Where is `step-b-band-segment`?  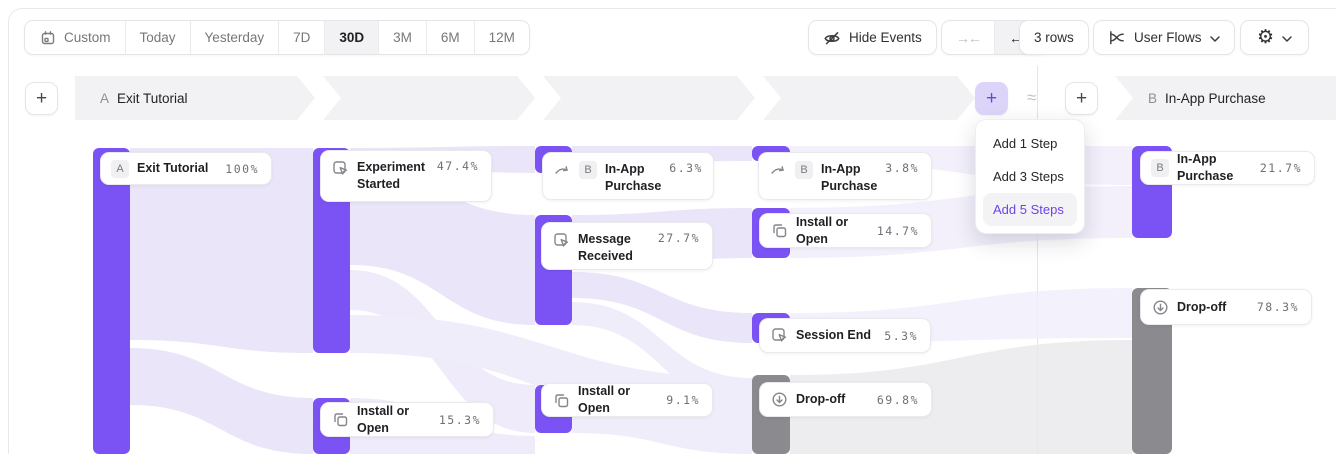
step-b-band-segment is located at coordinates (1225, 98).